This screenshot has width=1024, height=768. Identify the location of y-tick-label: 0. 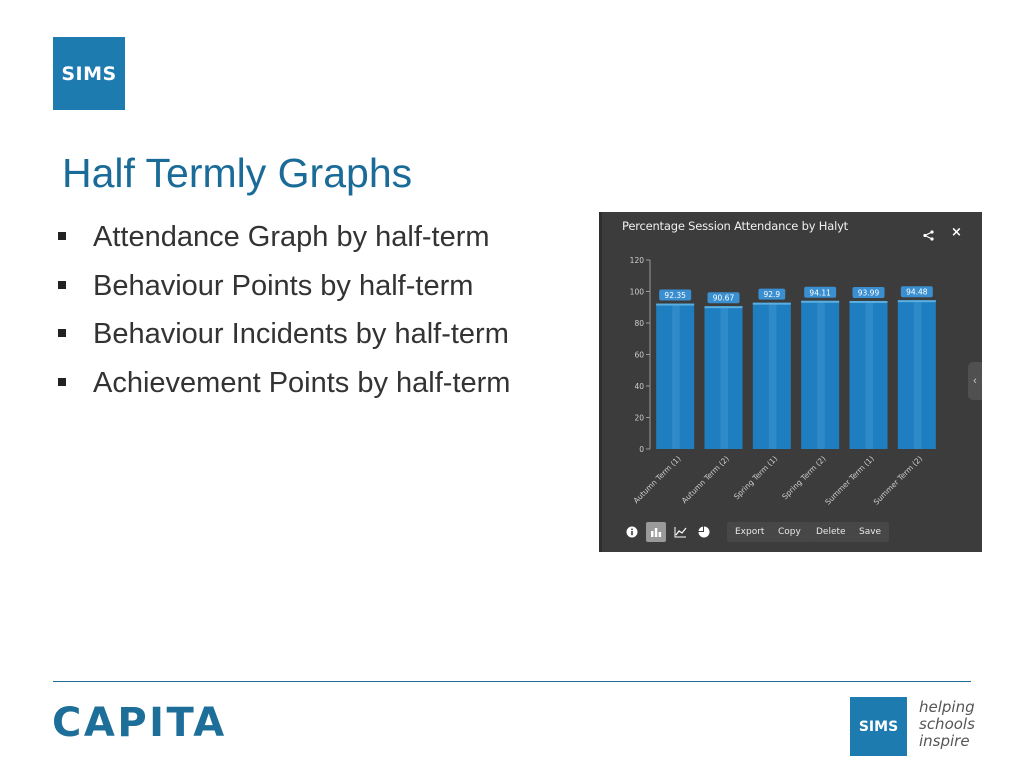
(641, 449).